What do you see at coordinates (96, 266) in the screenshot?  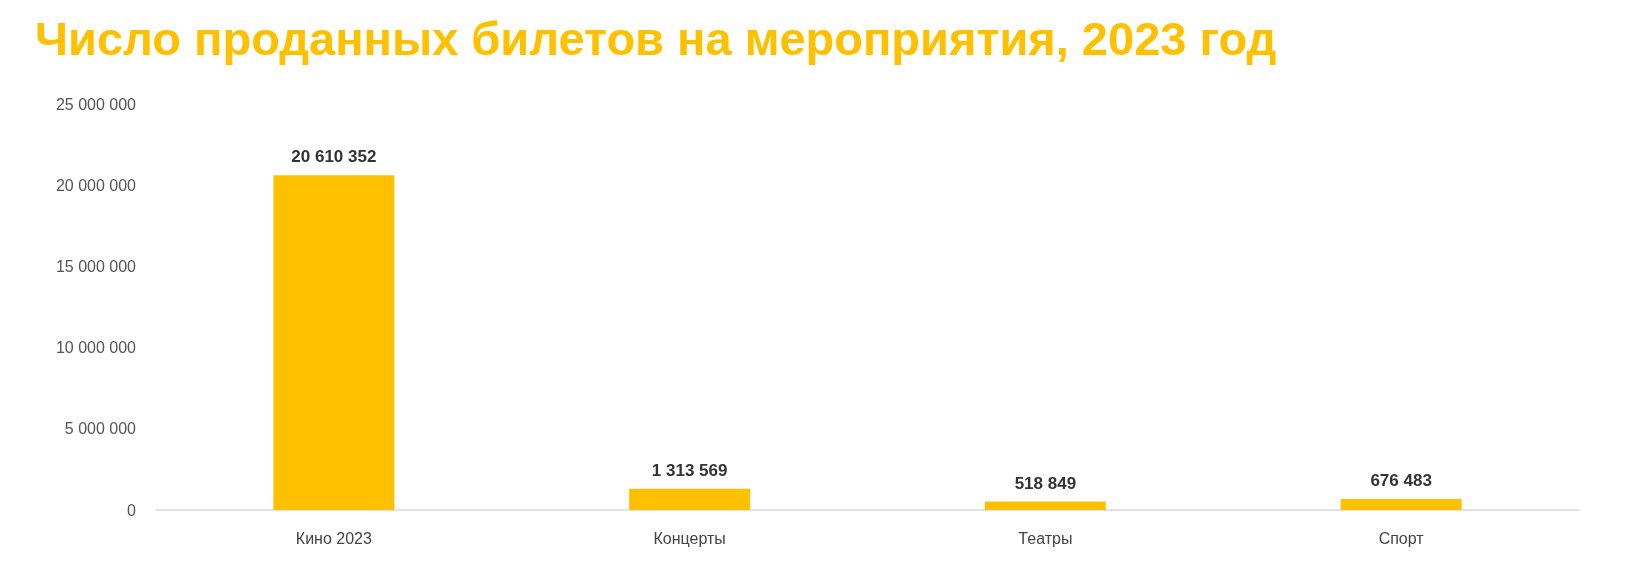 I see `y-tick-label: 15 000 000` at bounding box center [96, 266].